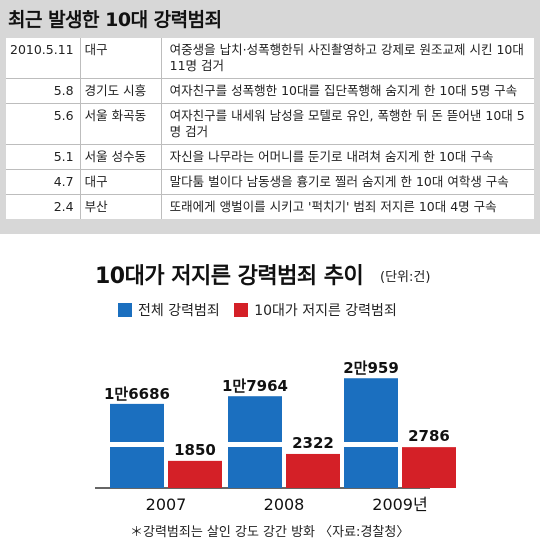 The width and height of the screenshot is (540, 547). What do you see at coordinates (125, 310) in the screenshot?
I see `legend-swatch-total` at bounding box center [125, 310].